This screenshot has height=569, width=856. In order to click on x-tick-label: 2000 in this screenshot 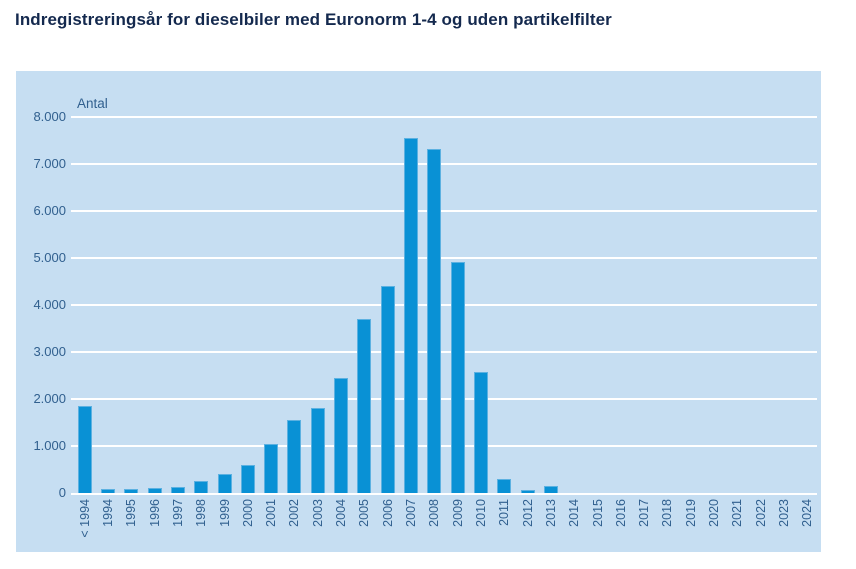, I will do `click(247, 513)`.